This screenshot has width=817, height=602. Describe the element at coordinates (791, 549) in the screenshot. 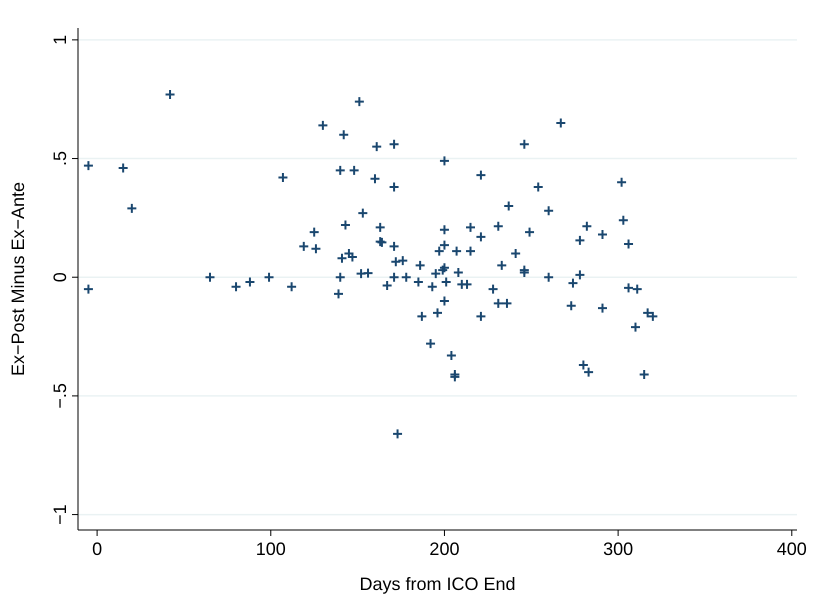

I see `x-tick-label: 400` at that location.